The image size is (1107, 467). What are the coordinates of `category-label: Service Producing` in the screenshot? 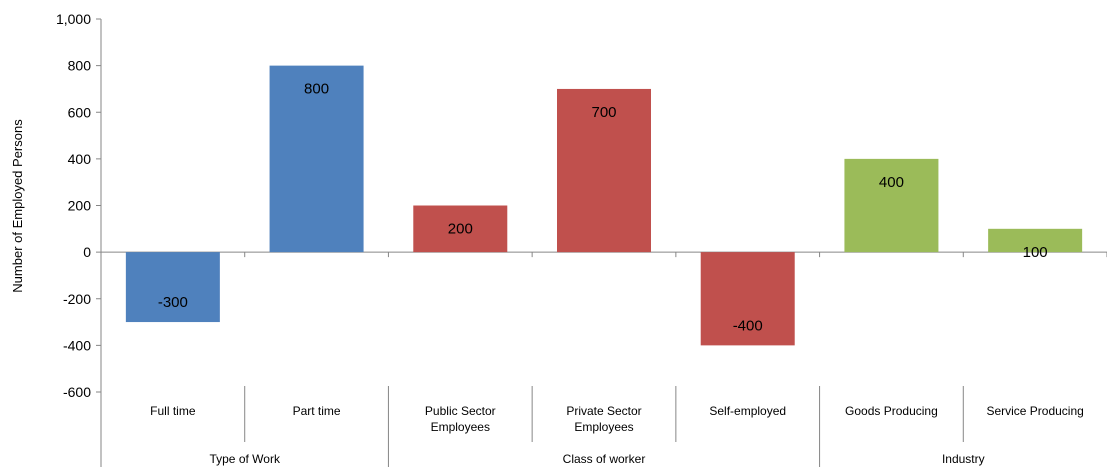 It's located at (1034, 411).